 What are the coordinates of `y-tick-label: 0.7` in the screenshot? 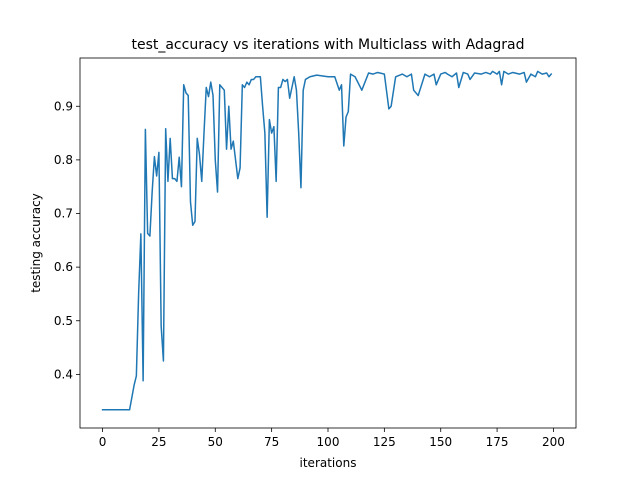 It's located at (63, 214).